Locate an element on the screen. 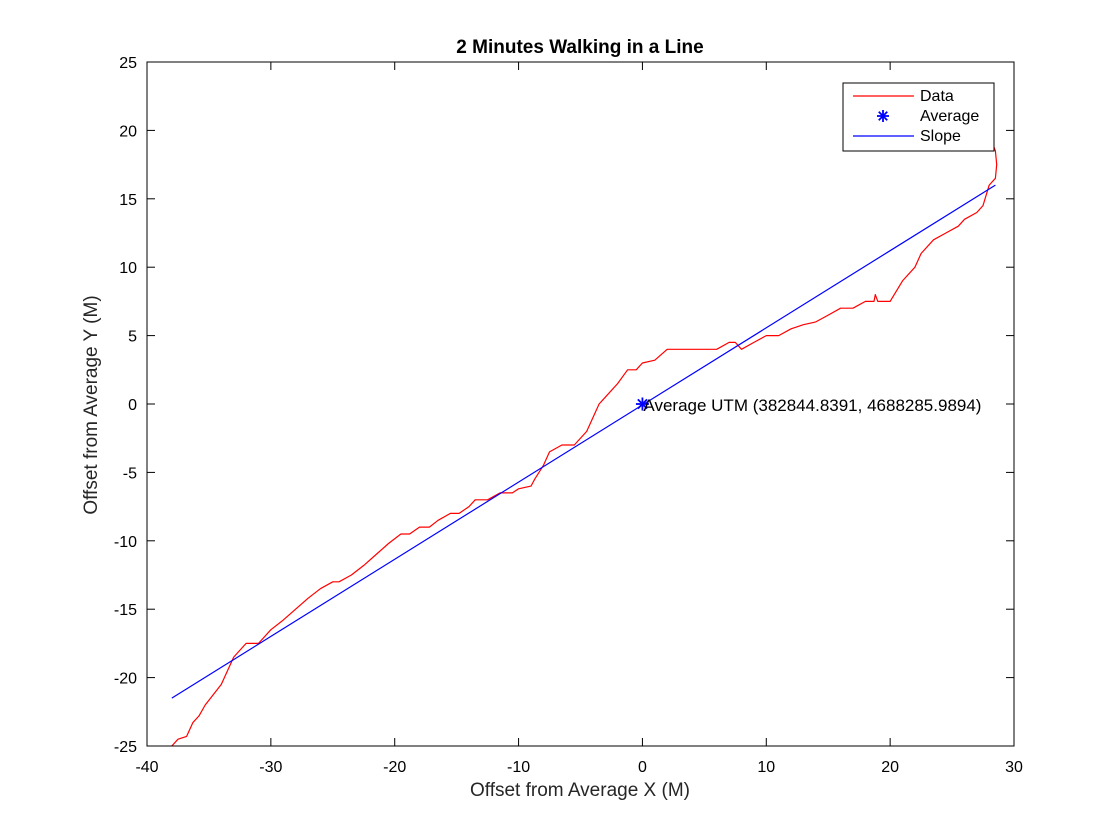 This screenshot has height=840, width=1120. y-tick-label: 5 is located at coordinates (132, 337).